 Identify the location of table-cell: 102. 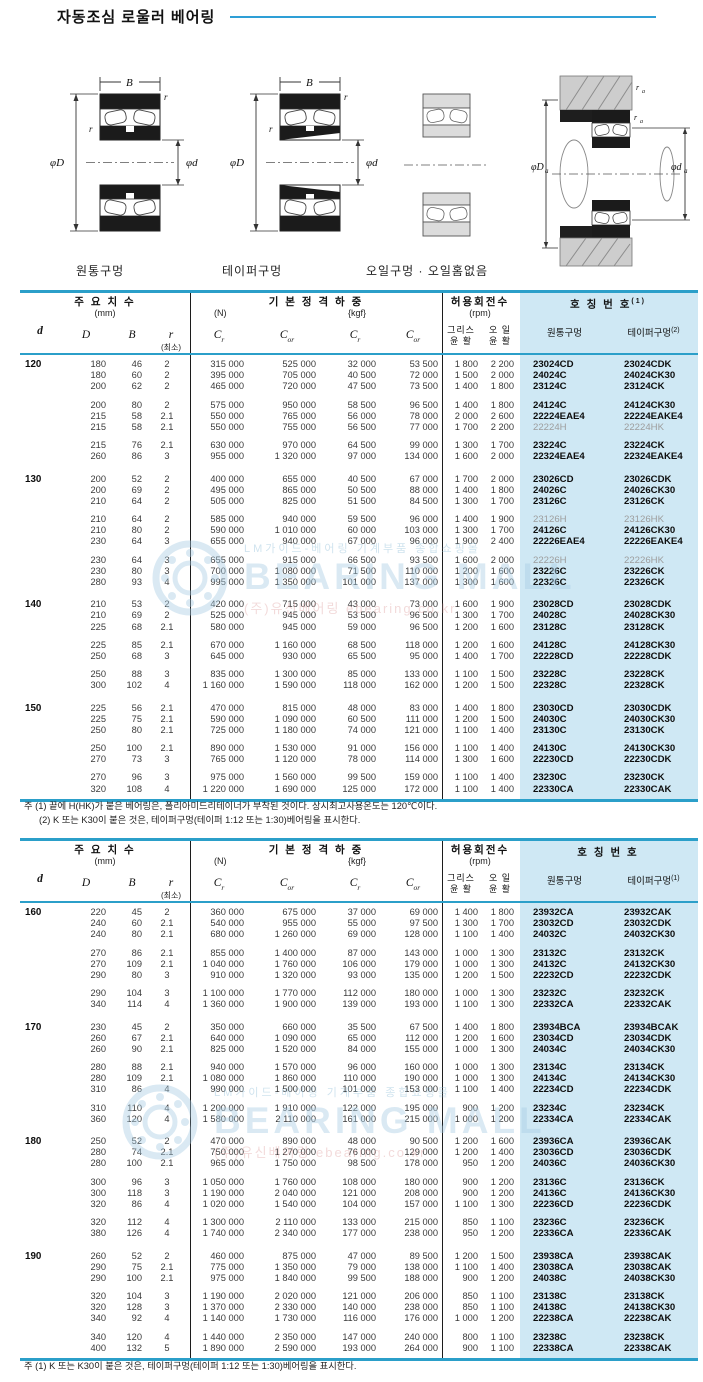
(134, 685).